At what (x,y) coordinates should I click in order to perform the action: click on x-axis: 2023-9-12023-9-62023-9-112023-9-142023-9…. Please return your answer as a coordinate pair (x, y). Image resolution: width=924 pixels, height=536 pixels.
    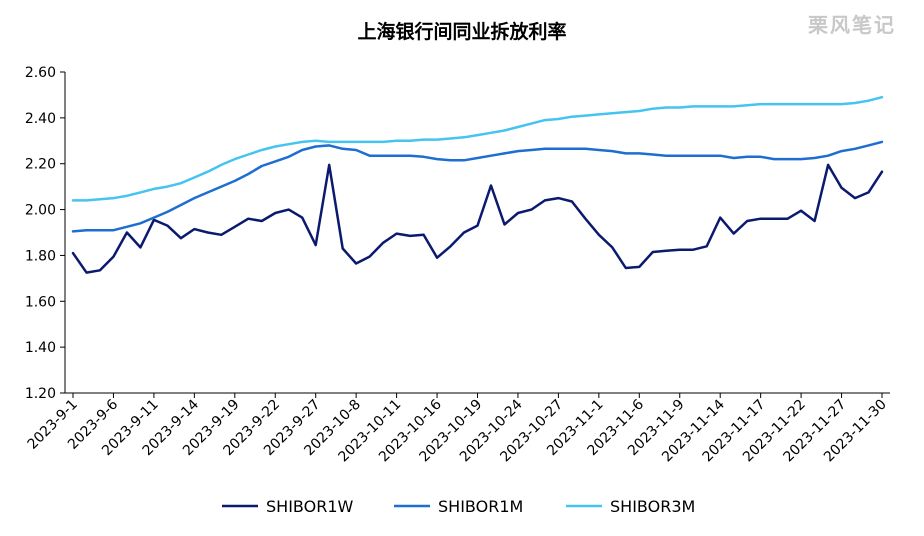
    Looking at the image, I should click on (457, 428).